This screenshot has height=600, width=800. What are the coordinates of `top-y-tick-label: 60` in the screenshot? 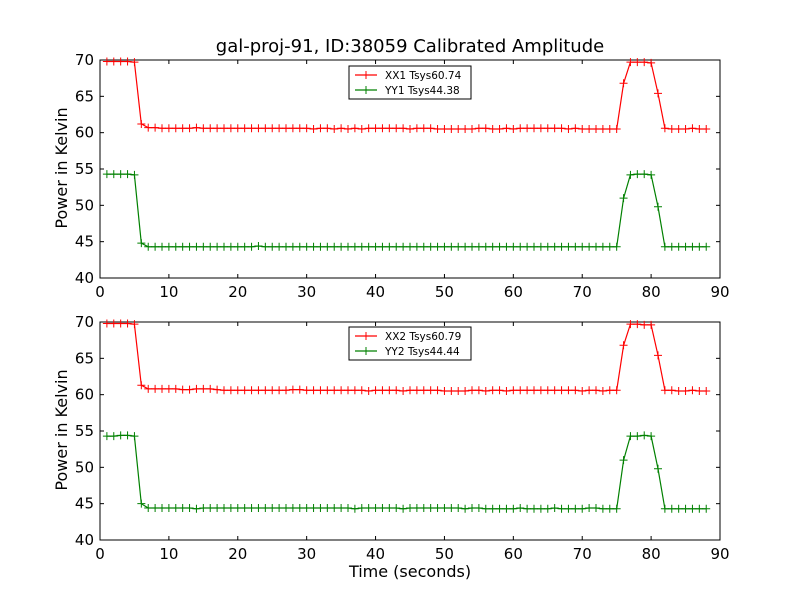 It's located at (84, 133).